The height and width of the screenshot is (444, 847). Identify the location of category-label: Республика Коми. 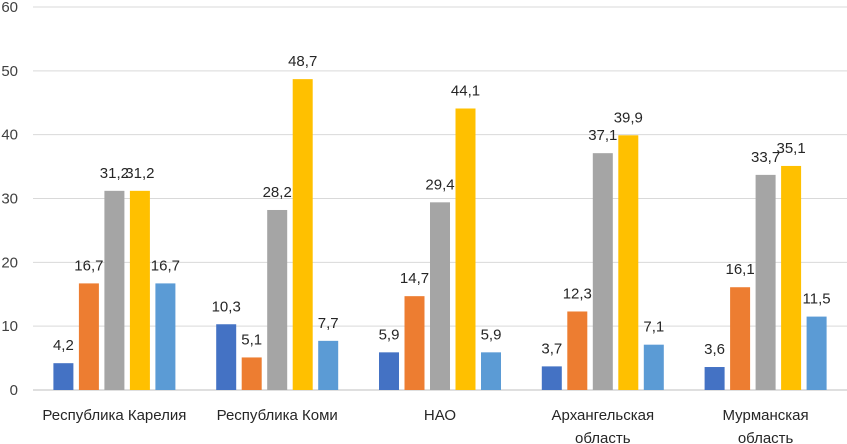
(277, 415).